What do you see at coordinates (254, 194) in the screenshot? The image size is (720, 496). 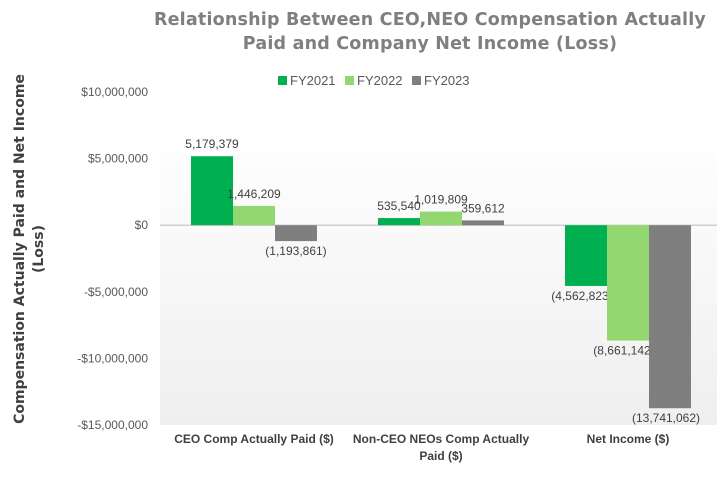 I see `data-label: 1,446,209` at bounding box center [254, 194].